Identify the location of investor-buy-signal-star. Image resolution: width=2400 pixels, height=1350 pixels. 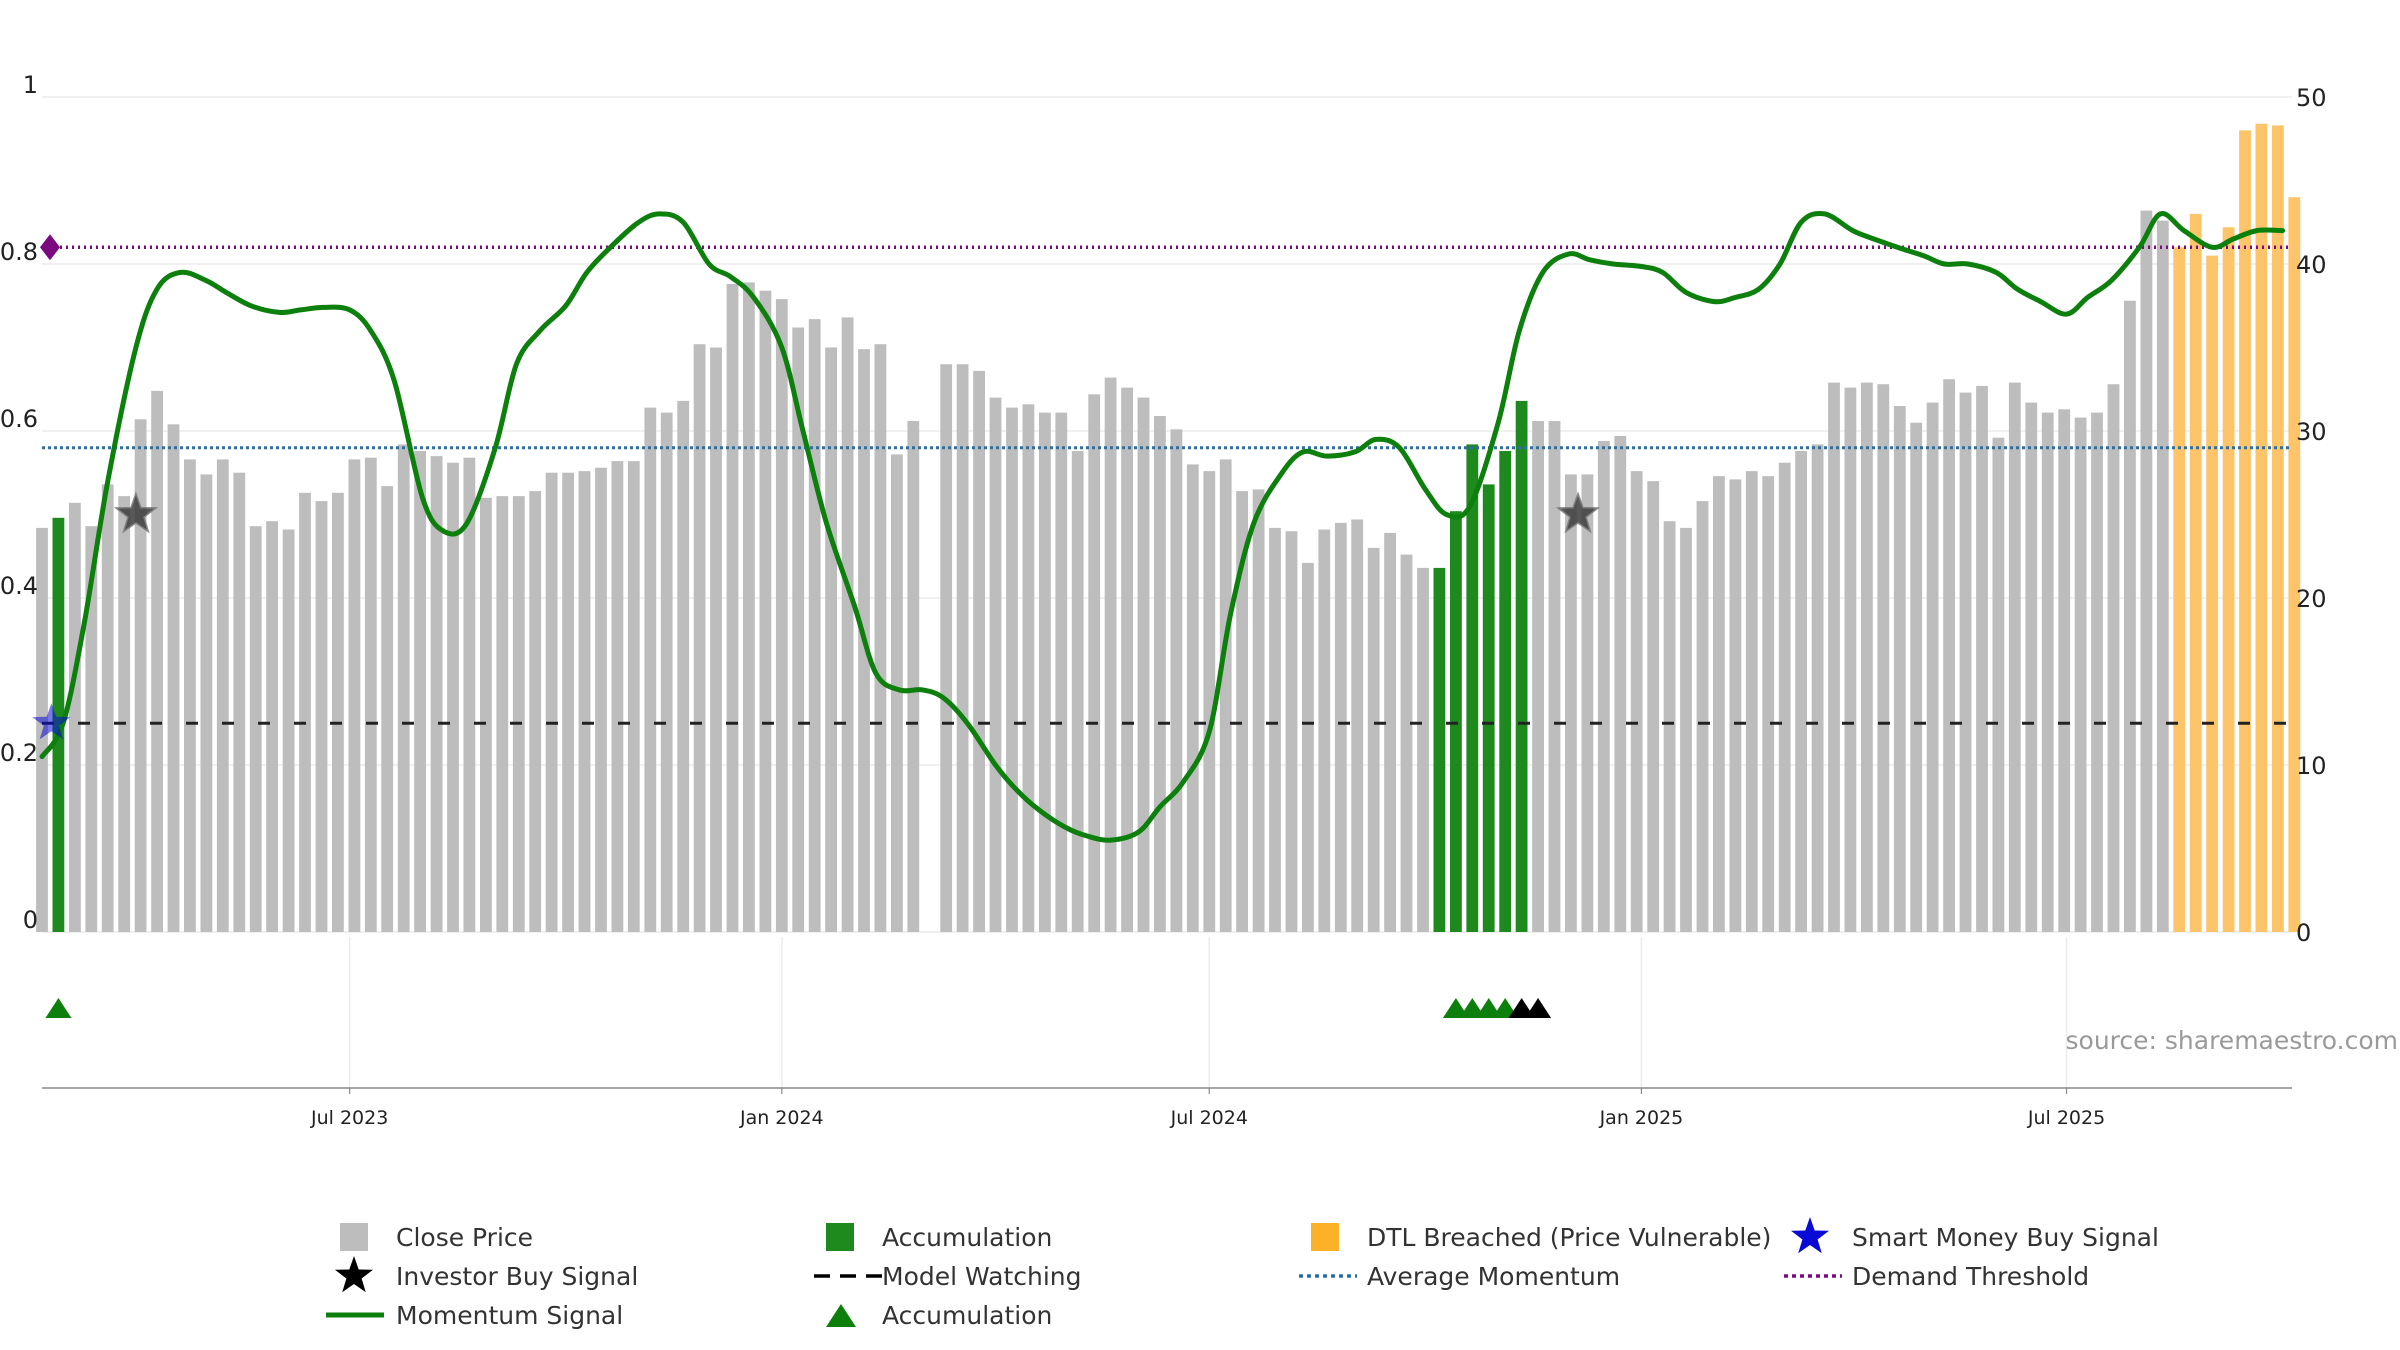
(136, 512).